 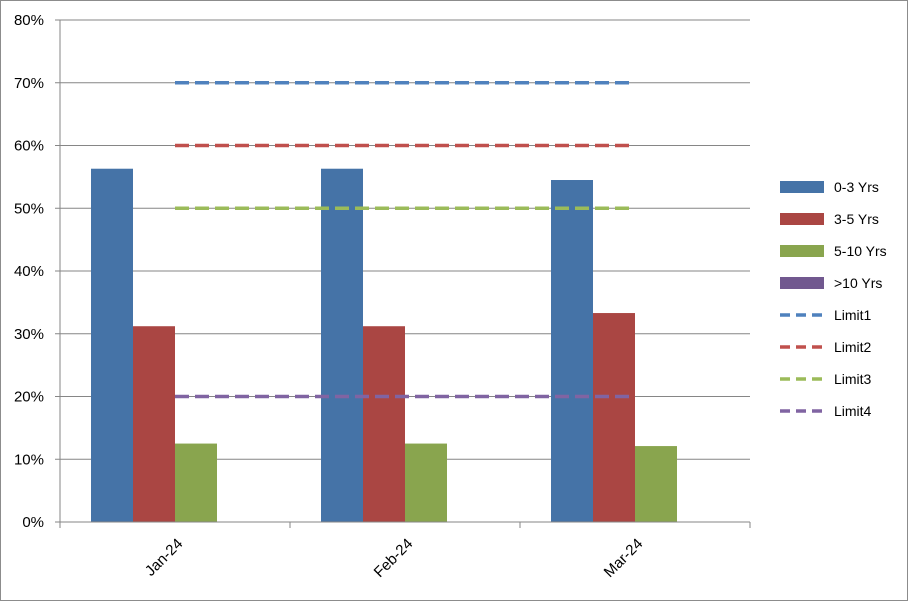 What do you see at coordinates (856, 187) in the screenshot?
I see `legend-label: 0-3 Yrs` at bounding box center [856, 187].